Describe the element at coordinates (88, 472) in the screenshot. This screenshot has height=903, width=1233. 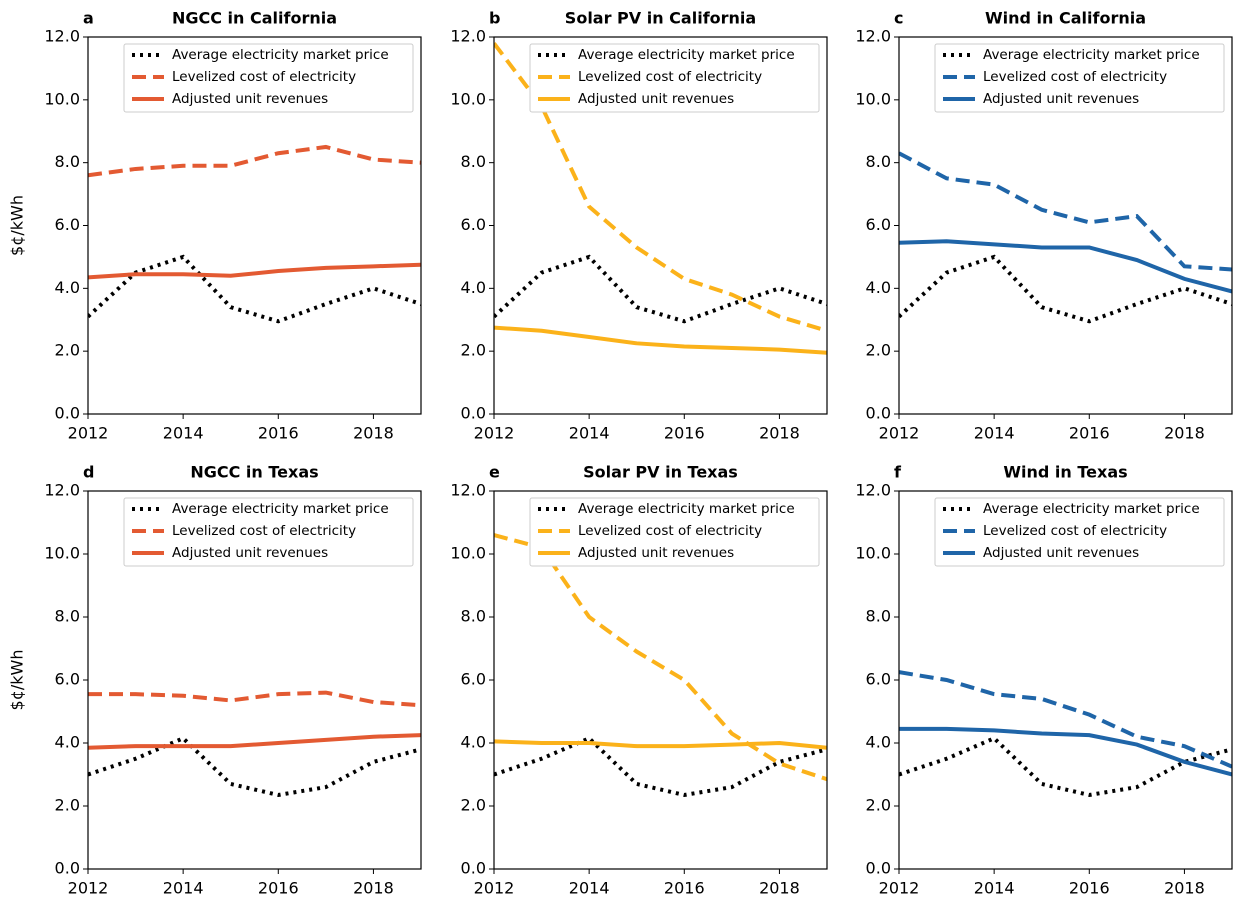
I see `panel-label: d` at that location.